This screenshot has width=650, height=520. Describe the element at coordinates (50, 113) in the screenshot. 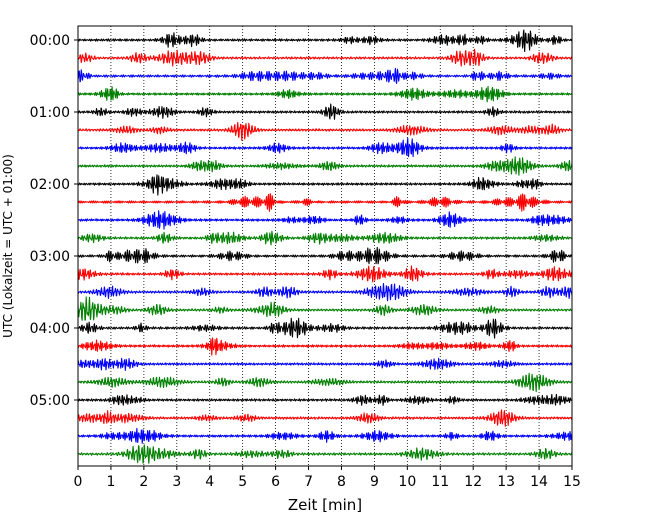

I see `y-tick-label: 01:00` at that location.